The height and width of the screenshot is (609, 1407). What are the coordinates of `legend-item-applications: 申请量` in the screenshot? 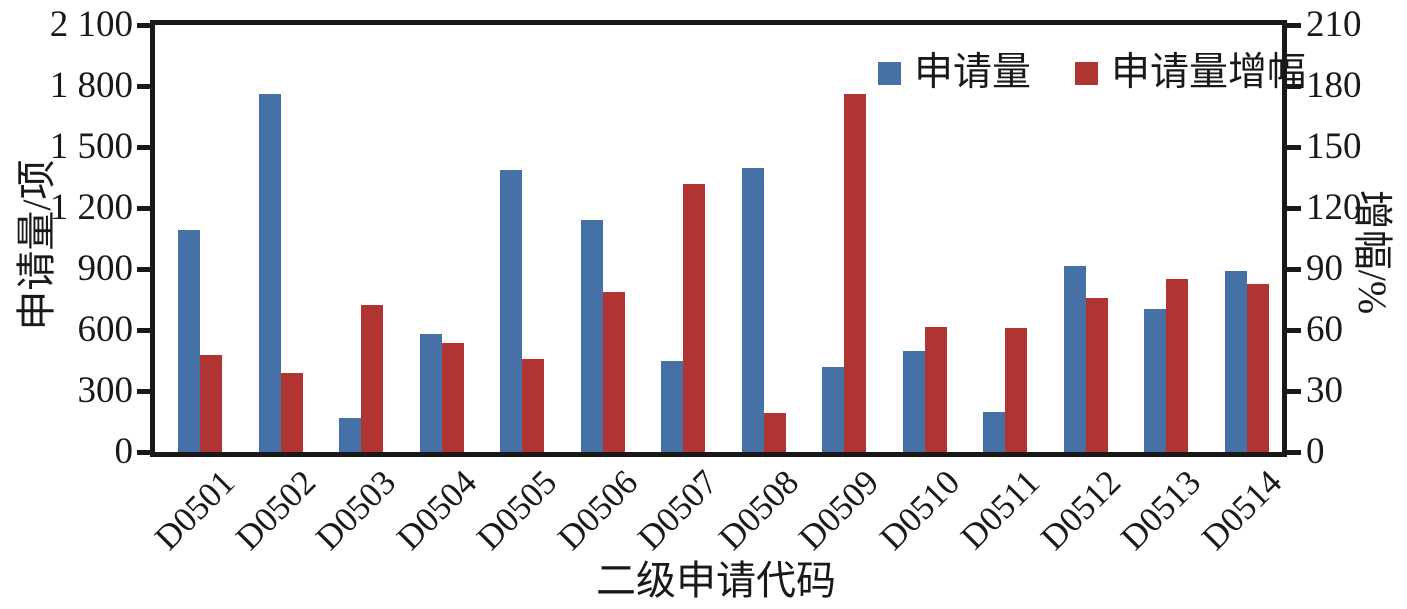 It's located at (954, 73).